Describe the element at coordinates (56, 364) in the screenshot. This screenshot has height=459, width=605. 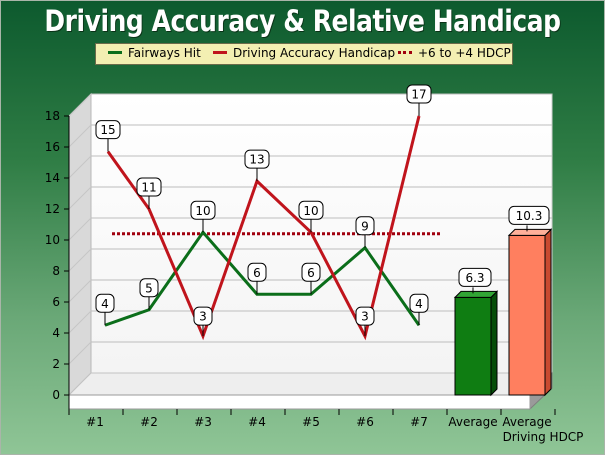
I see `y-tick-label: 2` at that location.